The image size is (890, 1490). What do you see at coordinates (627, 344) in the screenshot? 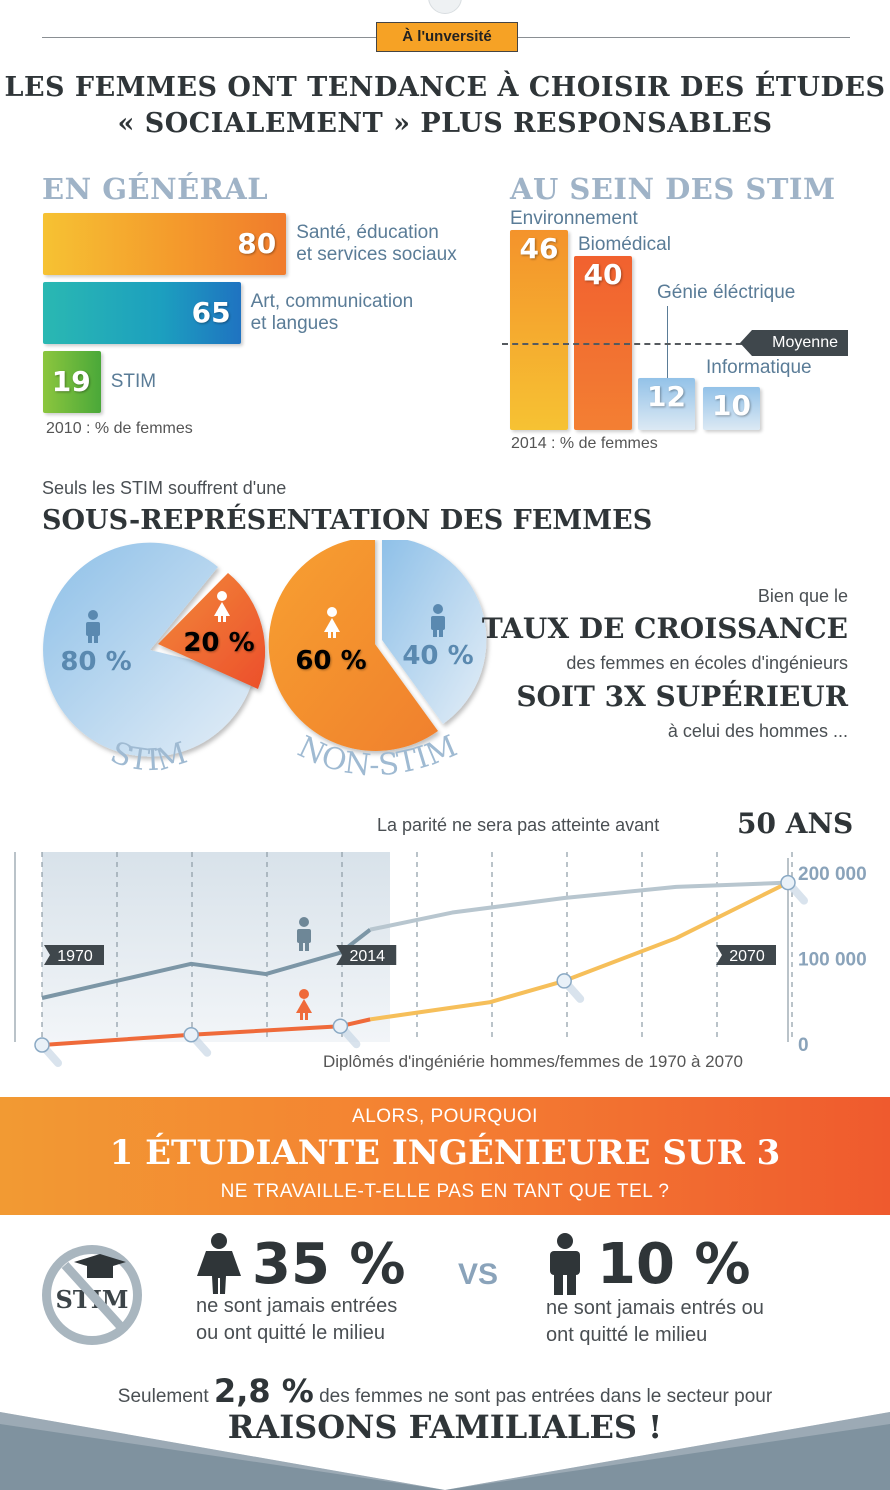
I see `average-line` at bounding box center [627, 344].